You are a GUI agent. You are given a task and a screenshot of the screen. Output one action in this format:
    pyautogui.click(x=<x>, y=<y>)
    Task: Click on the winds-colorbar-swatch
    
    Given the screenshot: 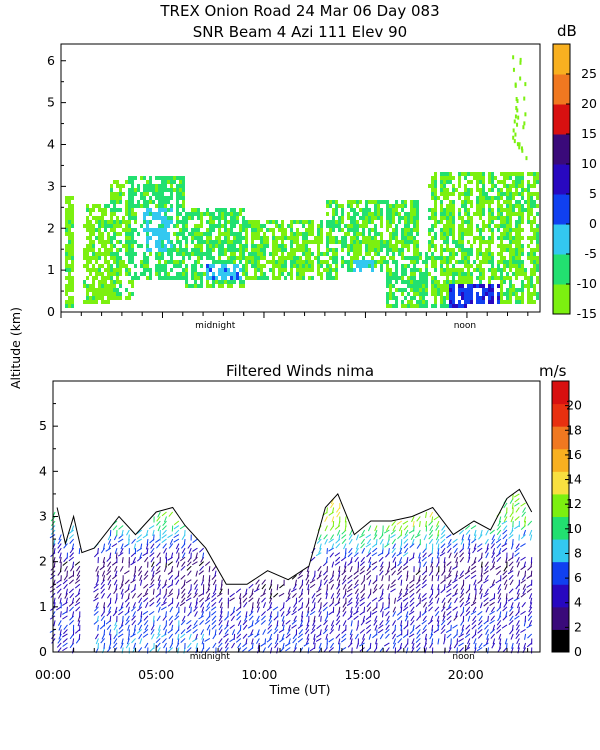 What is the action you would take?
    pyautogui.click(x=560, y=641)
    